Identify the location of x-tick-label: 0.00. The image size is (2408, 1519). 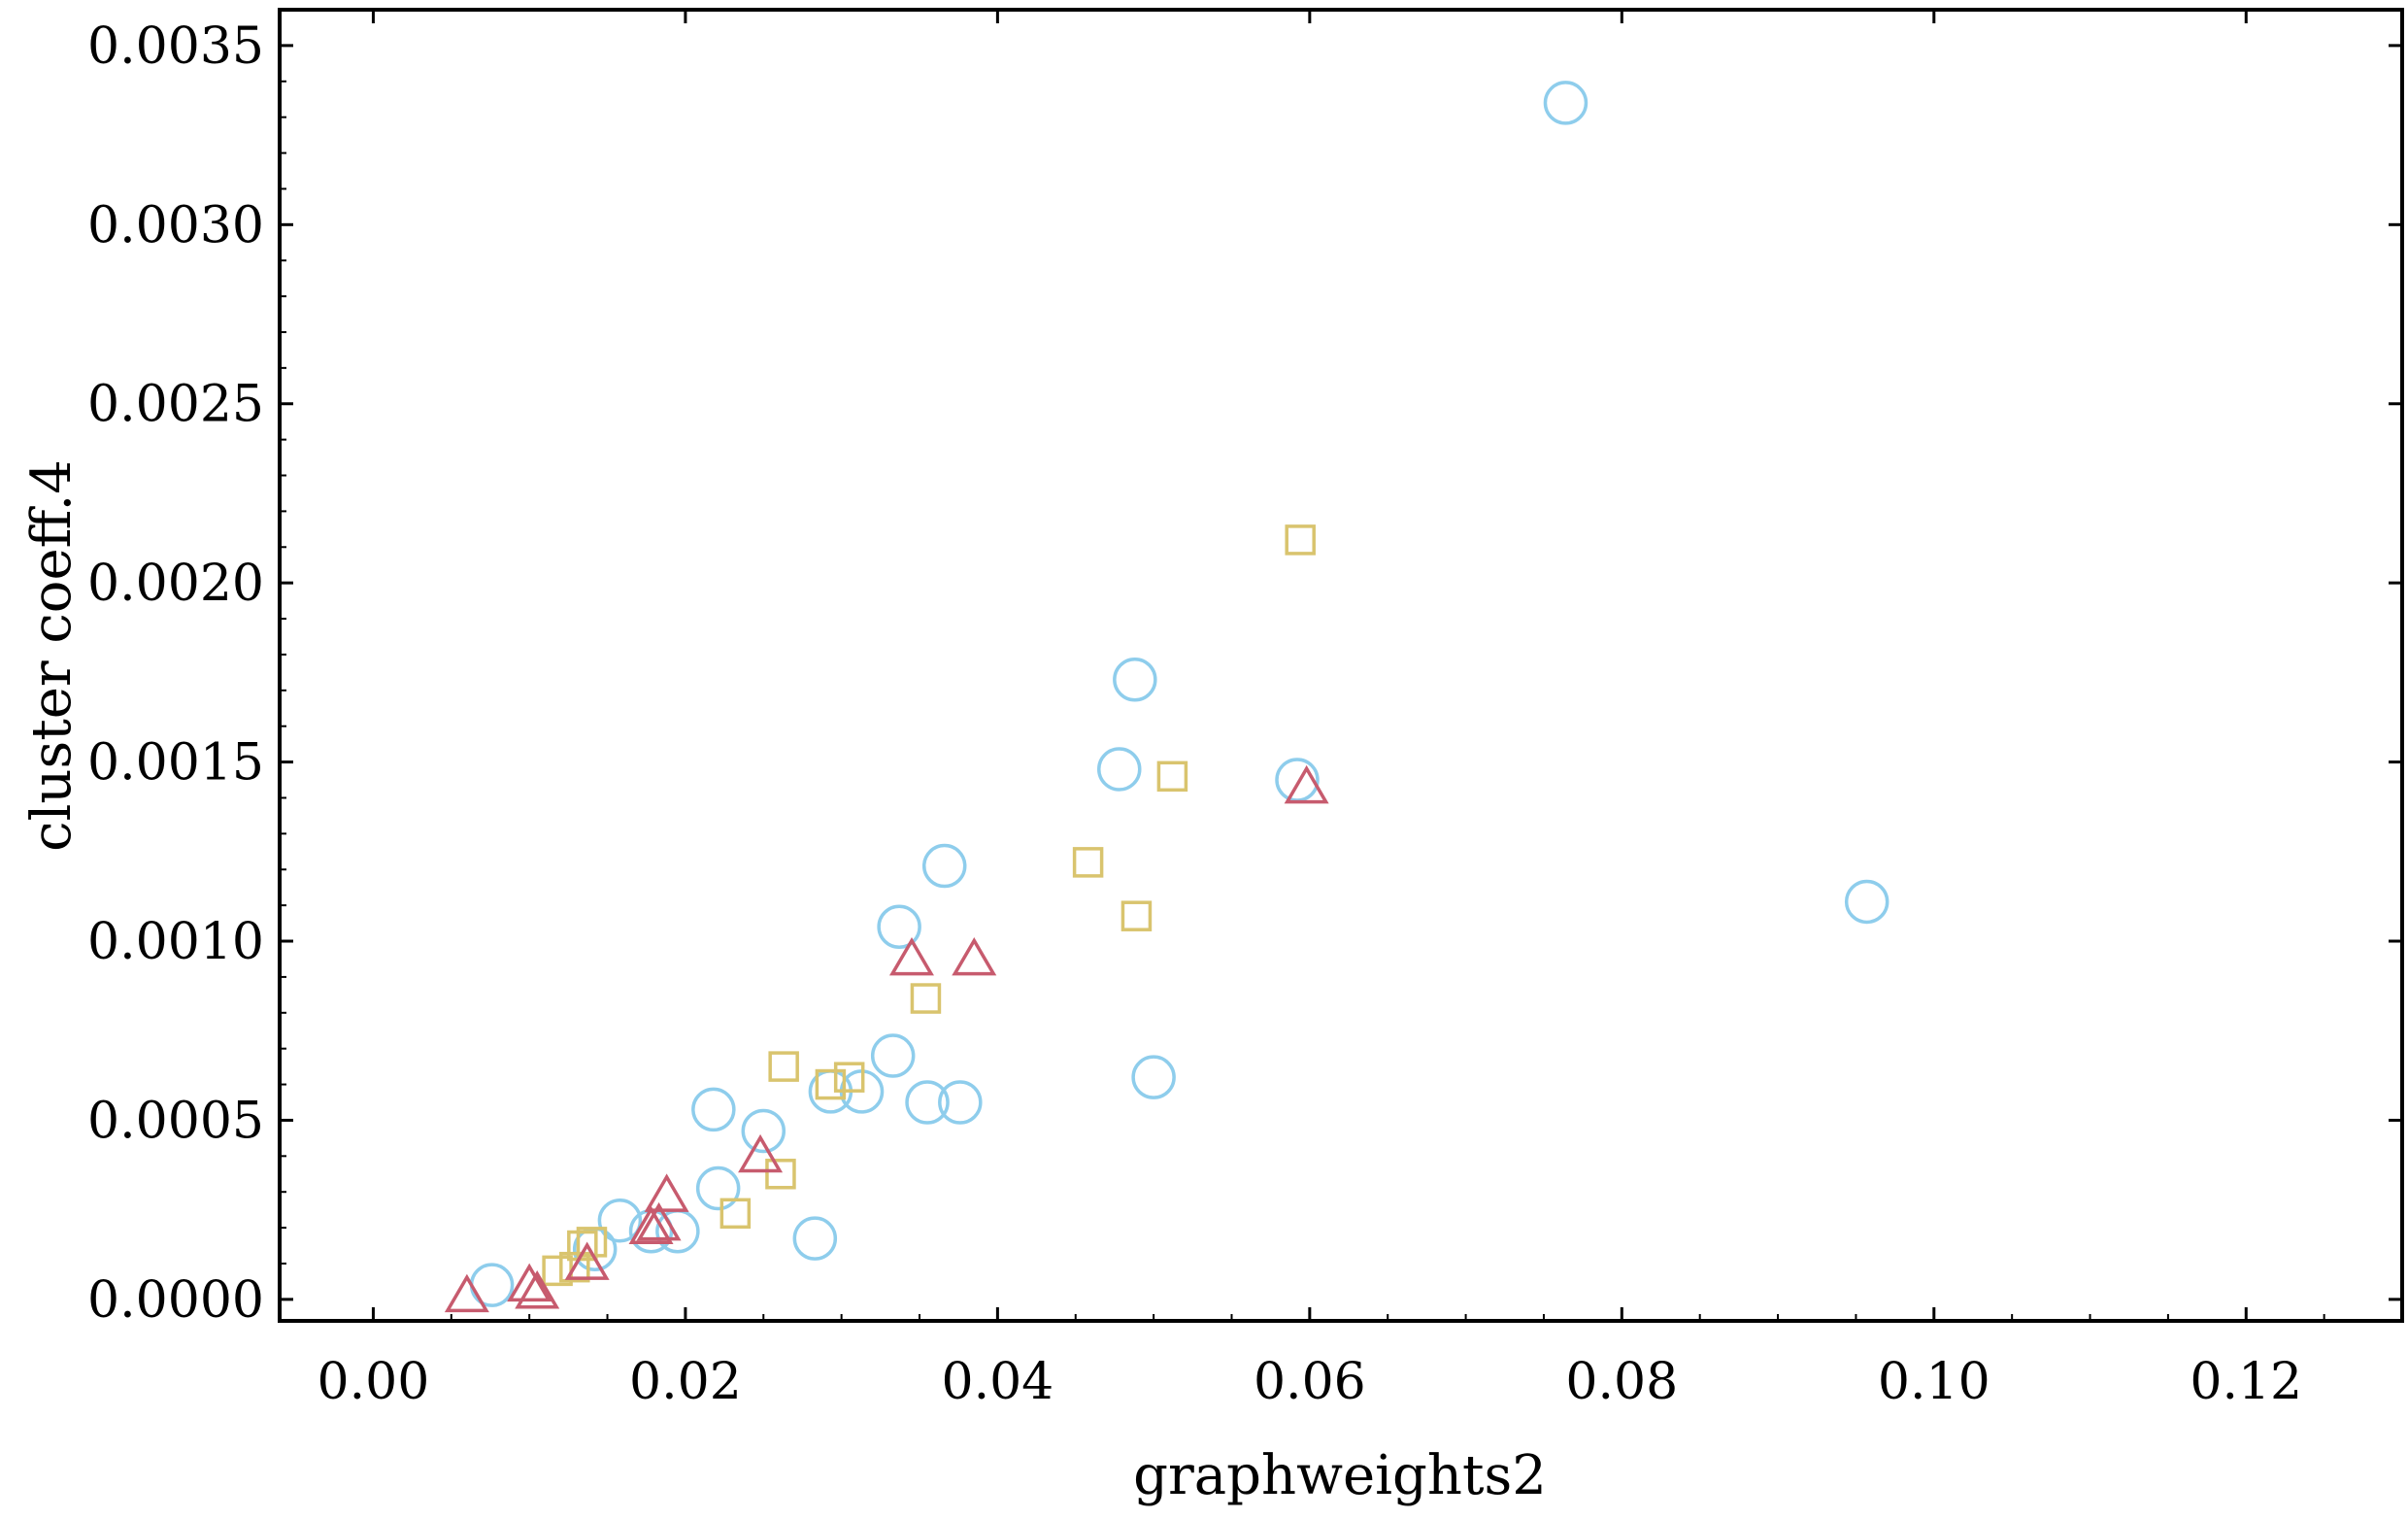
(374, 1382).